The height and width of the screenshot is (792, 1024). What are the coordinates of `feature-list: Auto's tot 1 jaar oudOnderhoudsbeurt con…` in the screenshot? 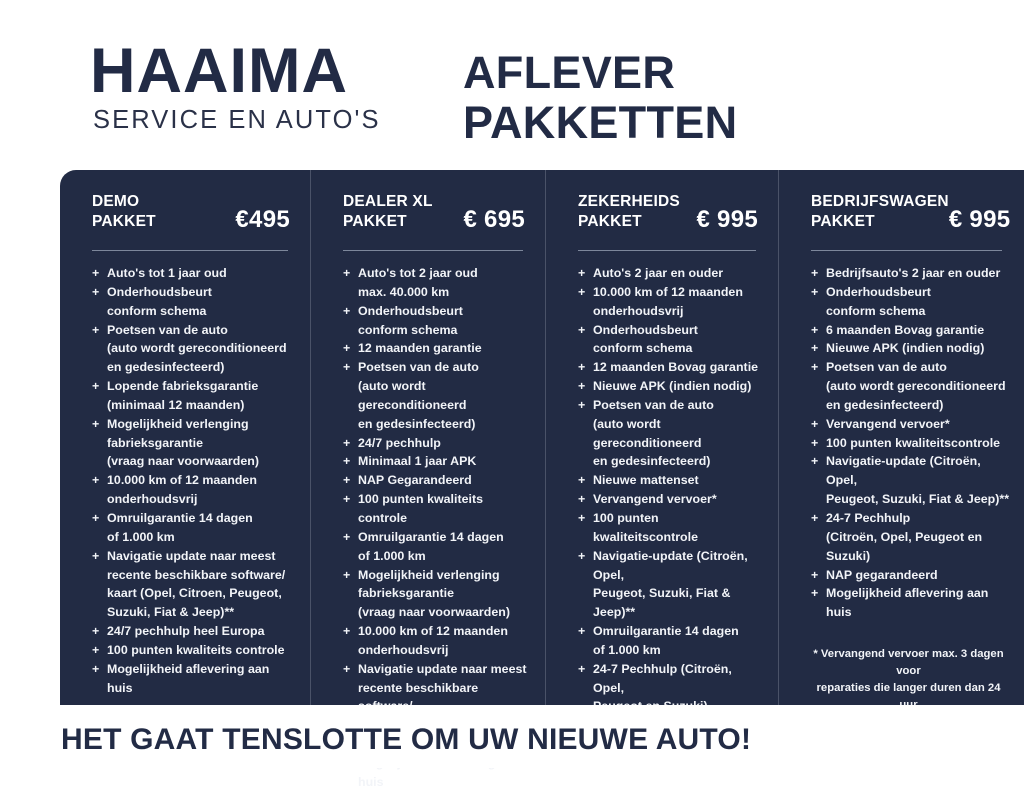 It's located at (195, 480).